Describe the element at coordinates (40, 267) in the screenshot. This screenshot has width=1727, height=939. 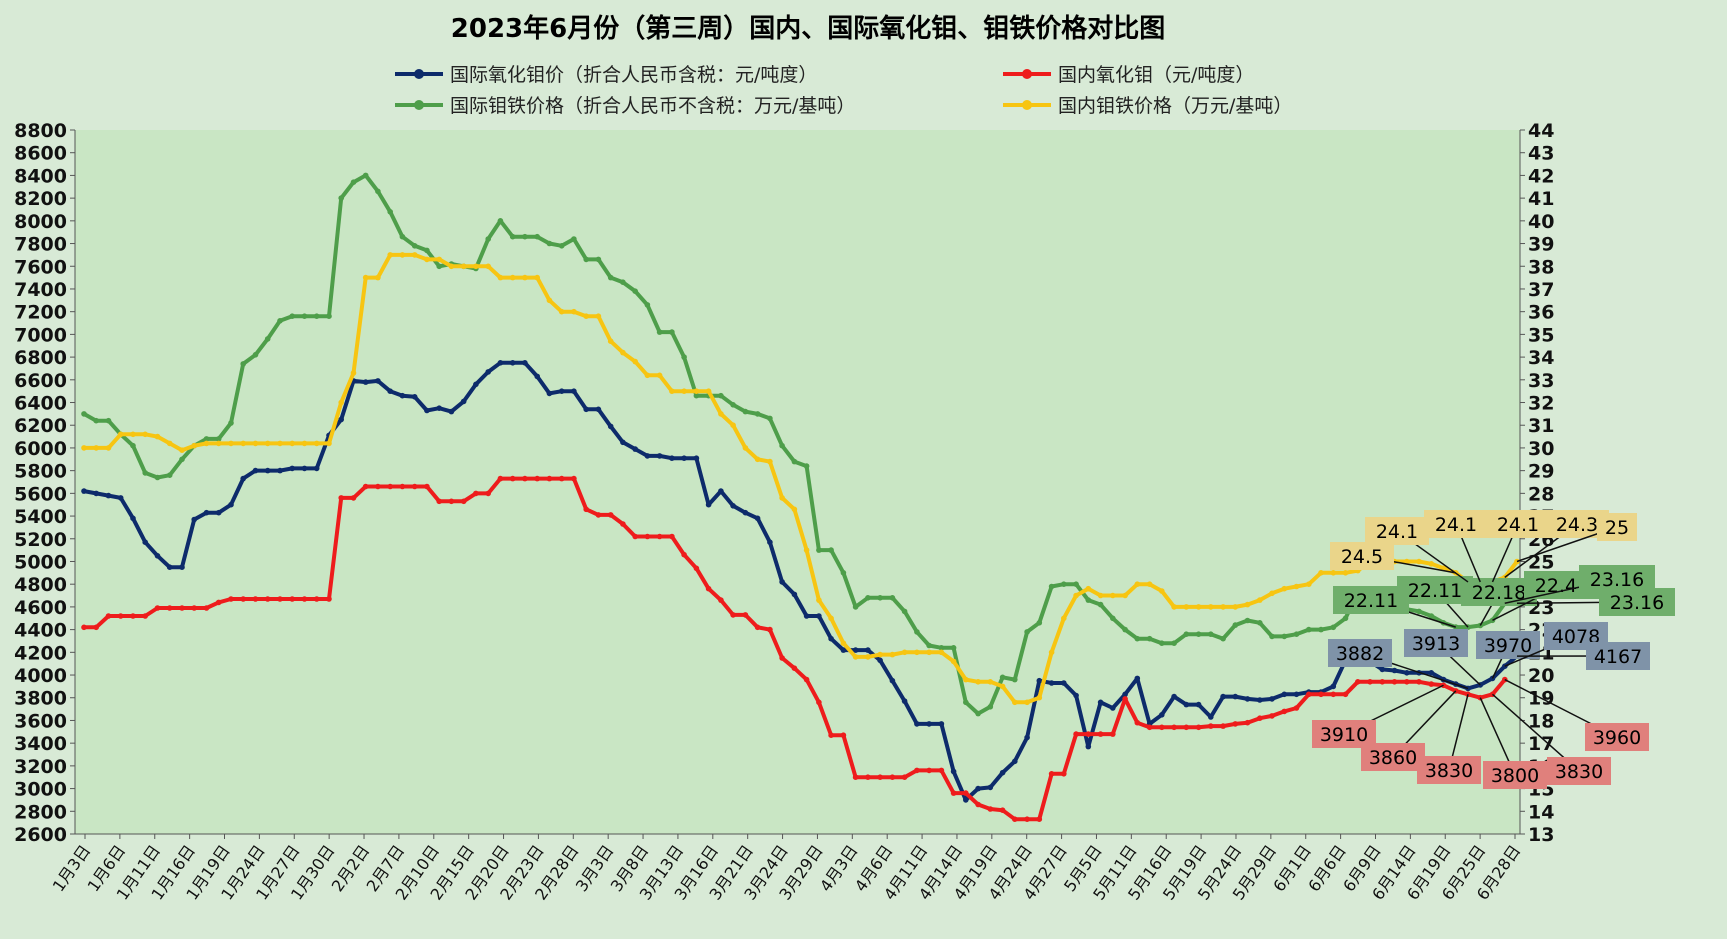
I see `y-tick-label-left: 7600` at that location.